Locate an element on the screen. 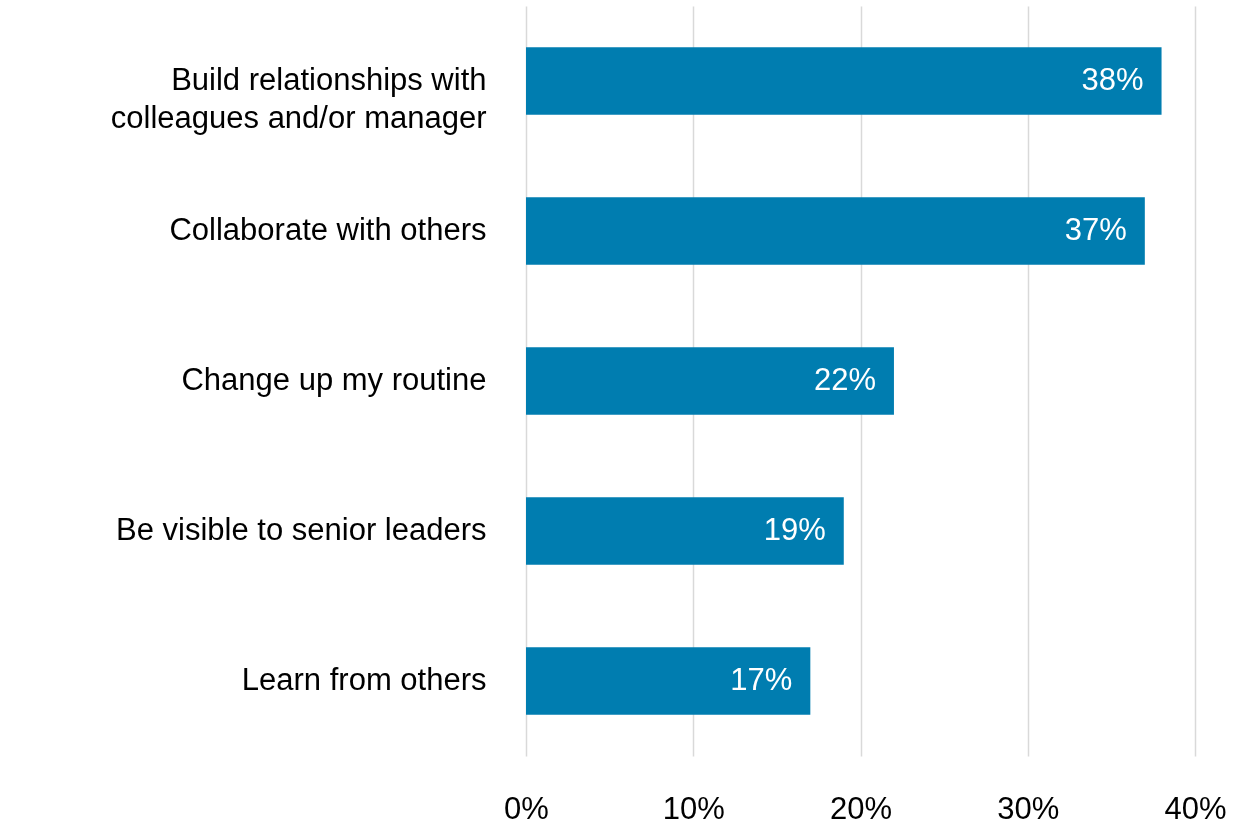  x-tick-label: 20% is located at coordinates (861, 808).